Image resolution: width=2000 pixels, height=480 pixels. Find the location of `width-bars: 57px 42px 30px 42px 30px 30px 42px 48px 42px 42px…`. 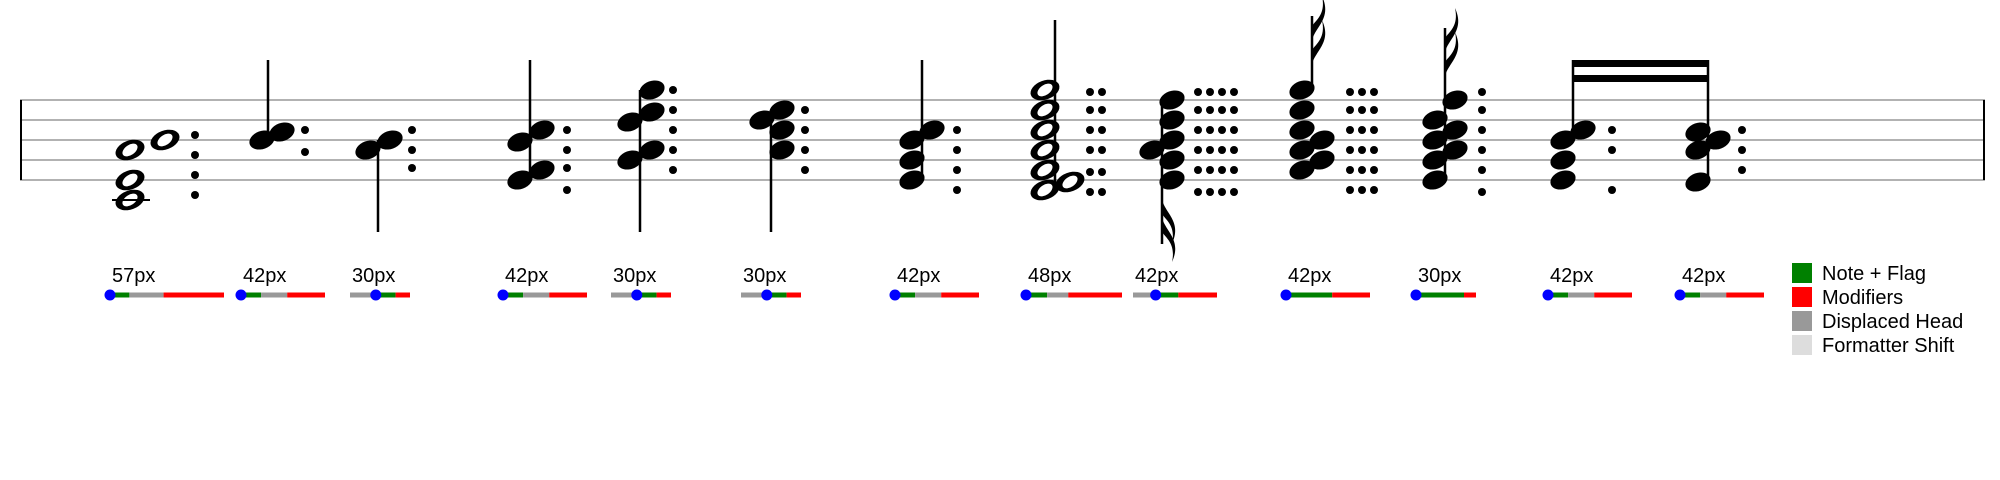

width-bars: 57px 42px 30px 42px 30px 30px 42px 48px 42px 42px… is located at coordinates (934, 283).